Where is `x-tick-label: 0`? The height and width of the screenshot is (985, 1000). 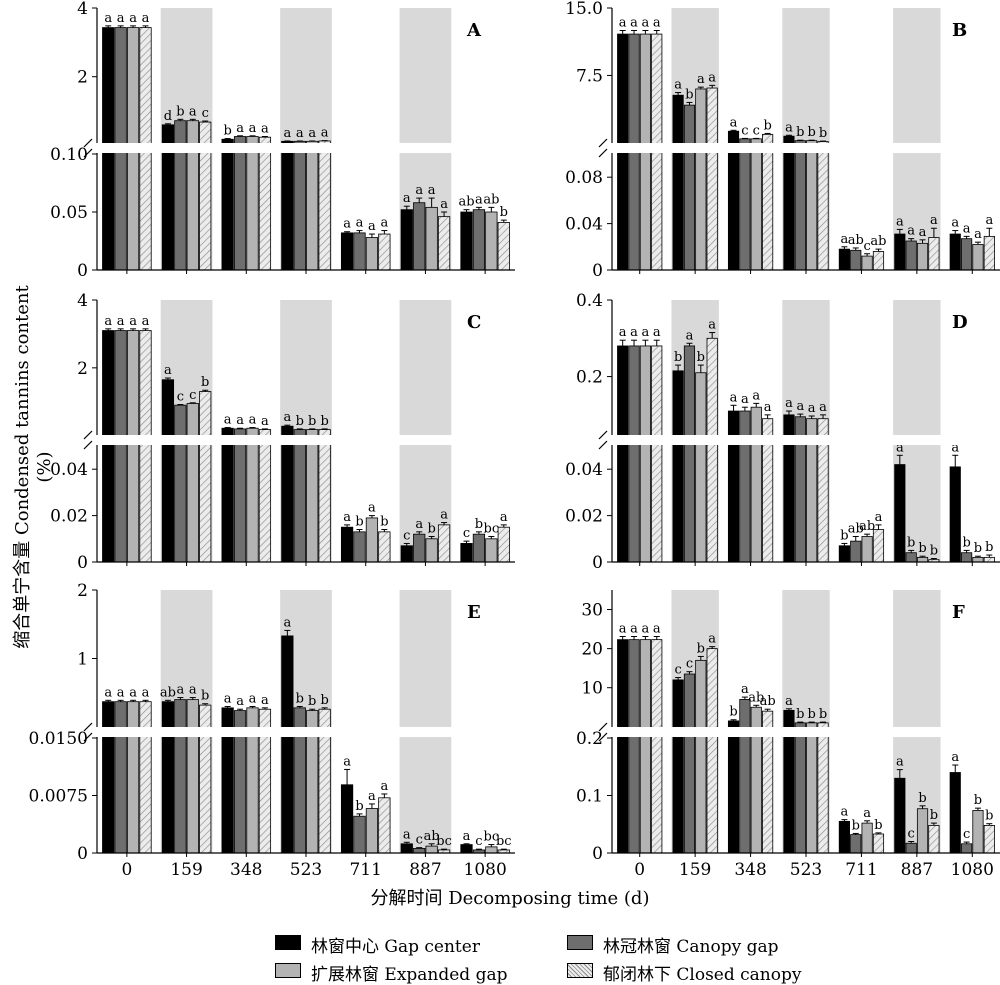
x-tick-label: 0 is located at coordinates (639, 870).